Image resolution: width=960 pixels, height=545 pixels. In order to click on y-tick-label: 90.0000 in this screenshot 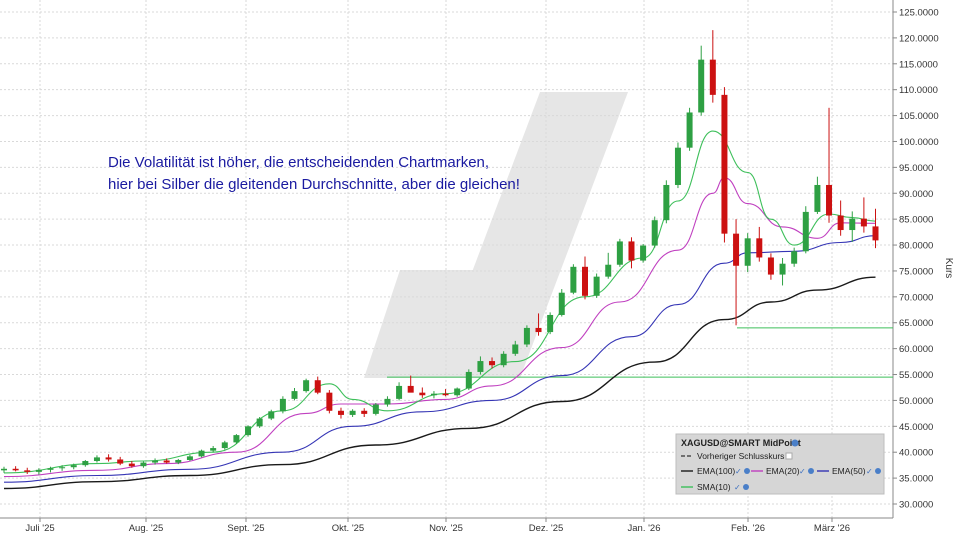, I will do `click(916, 194)`.